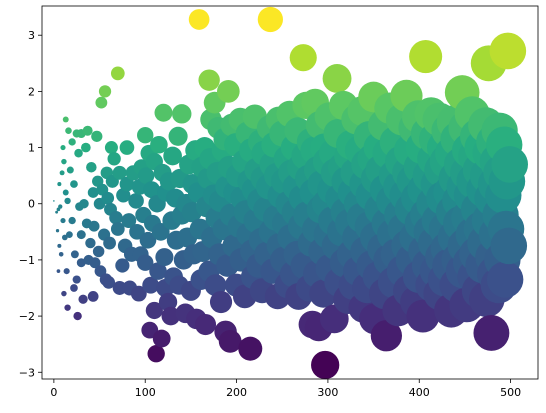 Image resolution: width=546 pixels, height=413 pixels. What do you see at coordinates (53, 392) in the screenshot?
I see `x-tick-label: 0` at bounding box center [53, 392].